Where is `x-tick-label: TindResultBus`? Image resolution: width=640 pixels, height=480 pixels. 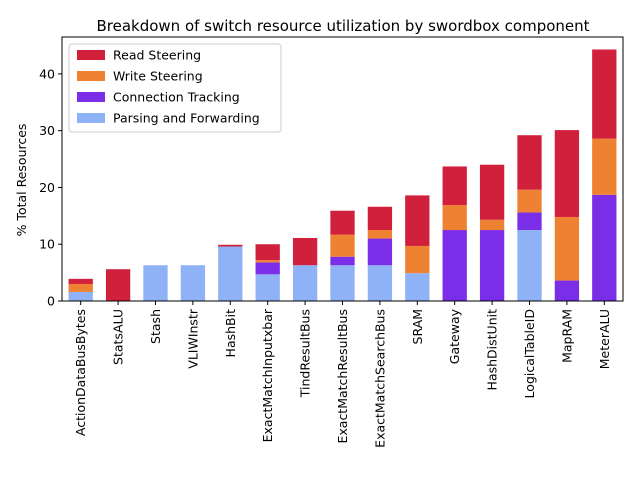
x-tick-label: TindResultBus is located at coordinates (305, 353).